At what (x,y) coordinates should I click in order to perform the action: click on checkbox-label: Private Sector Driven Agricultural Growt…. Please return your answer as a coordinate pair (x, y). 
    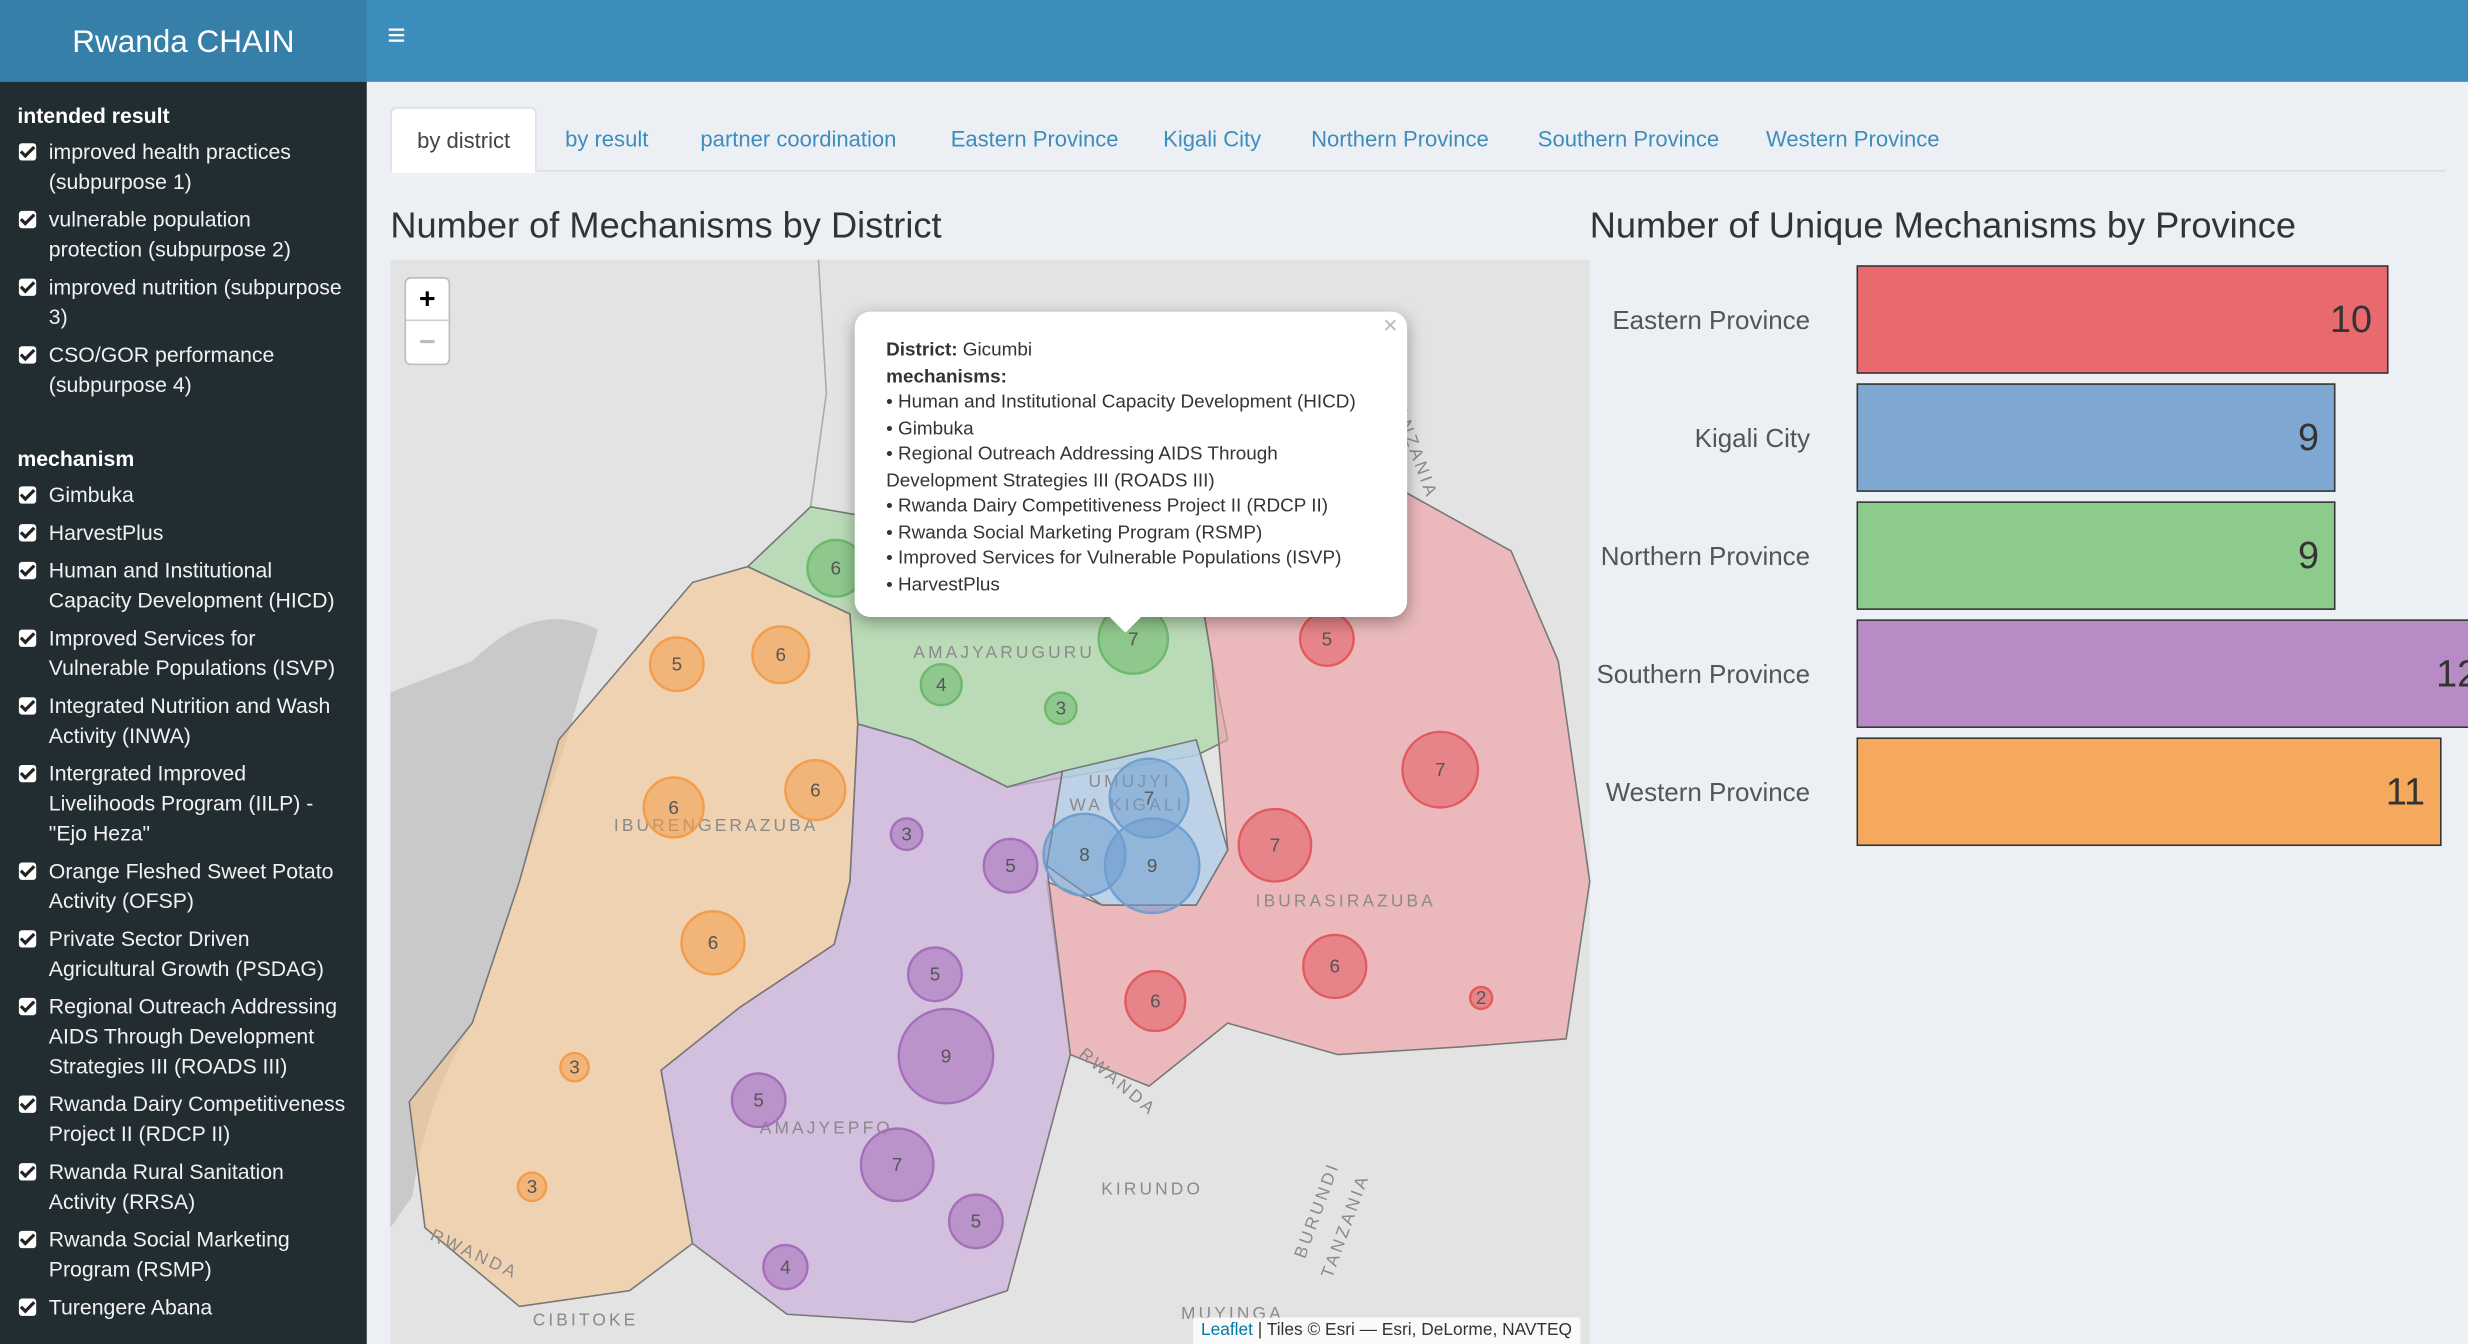
    Looking at the image, I should click on (186, 954).